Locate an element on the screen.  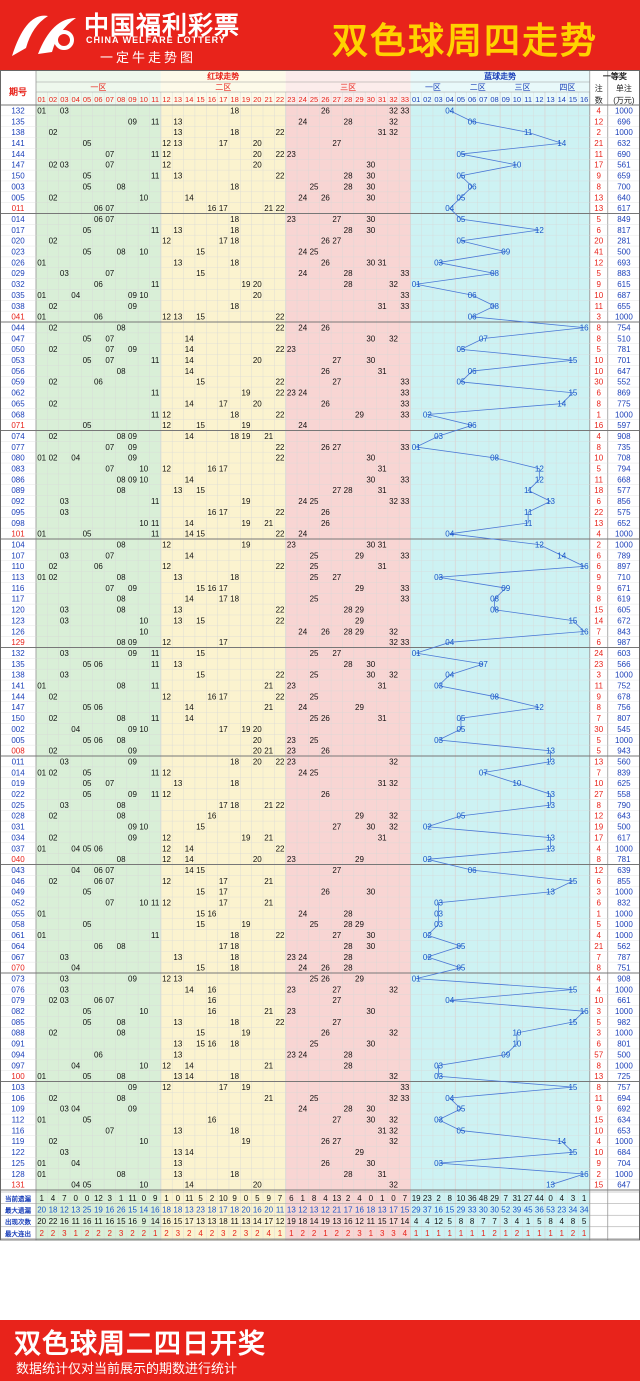
period-label: 116 is located at coordinates (18, 588).